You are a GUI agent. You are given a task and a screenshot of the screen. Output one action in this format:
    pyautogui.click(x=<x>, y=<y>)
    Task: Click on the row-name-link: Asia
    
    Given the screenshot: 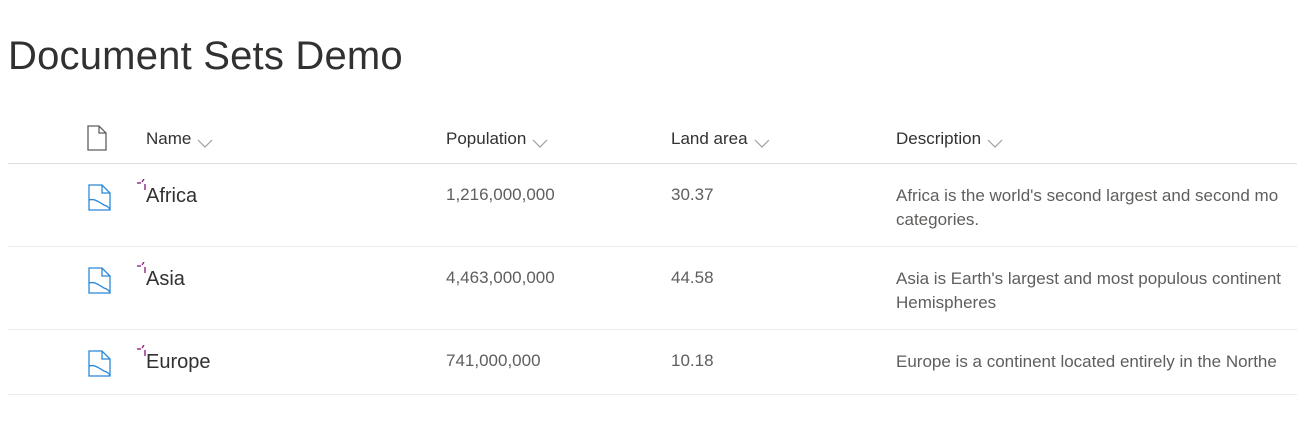 What is the action you would take?
    pyautogui.click(x=165, y=279)
    